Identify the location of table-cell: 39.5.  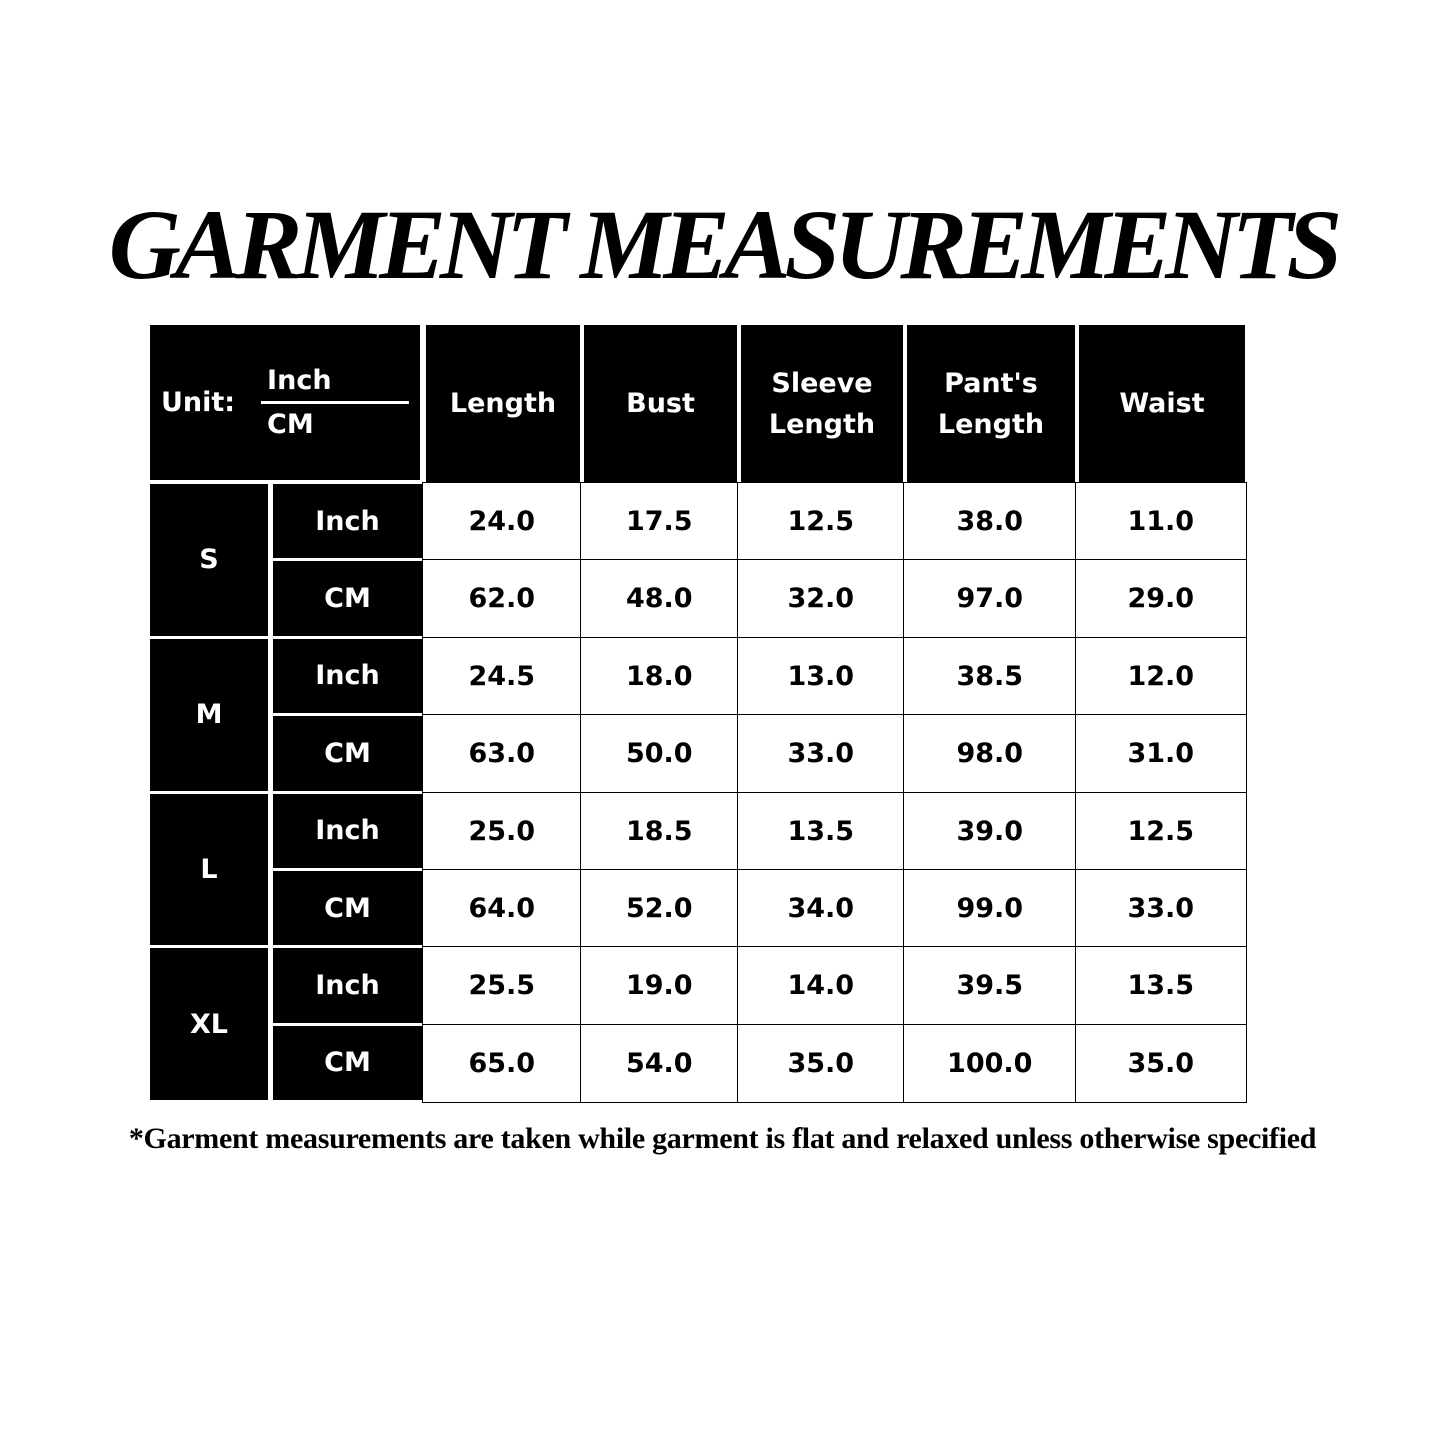
(990, 986).